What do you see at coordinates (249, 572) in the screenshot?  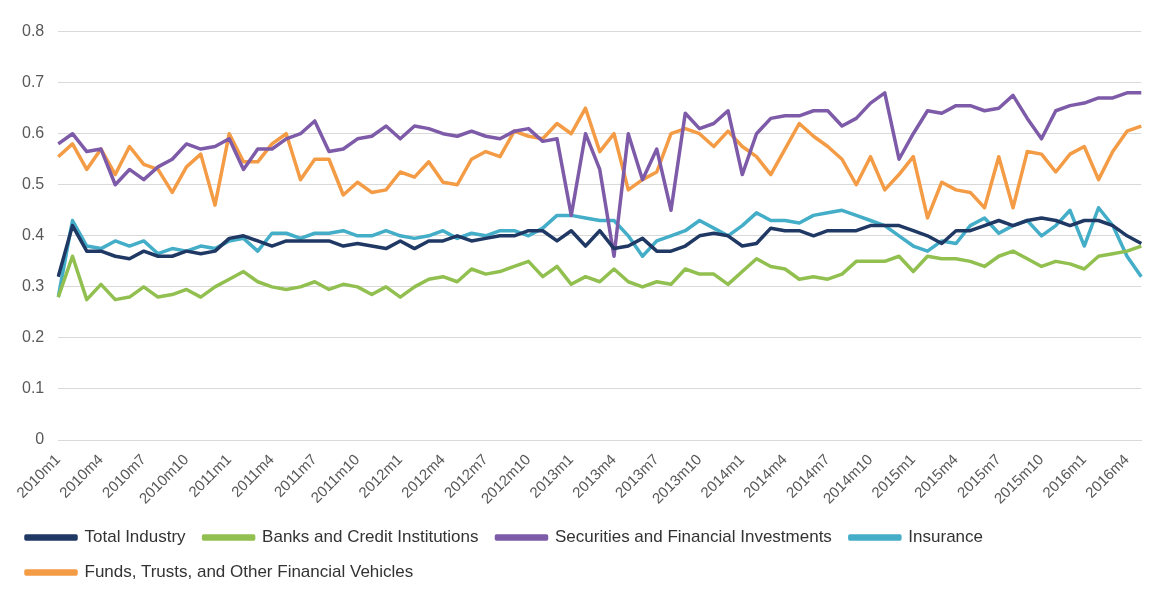 I see `legend-label: Funds, Trusts, and Other Financial Vehicles` at bounding box center [249, 572].